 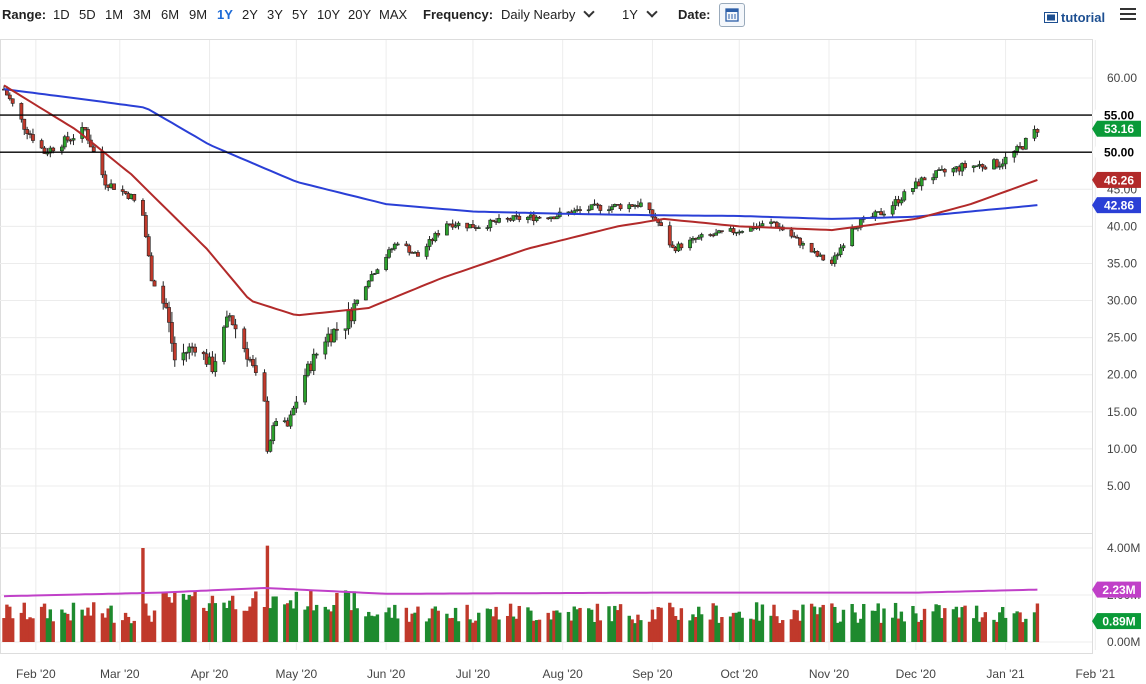 What do you see at coordinates (142, 14) in the screenshot?
I see `range-3m: 3M` at bounding box center [142, 14].